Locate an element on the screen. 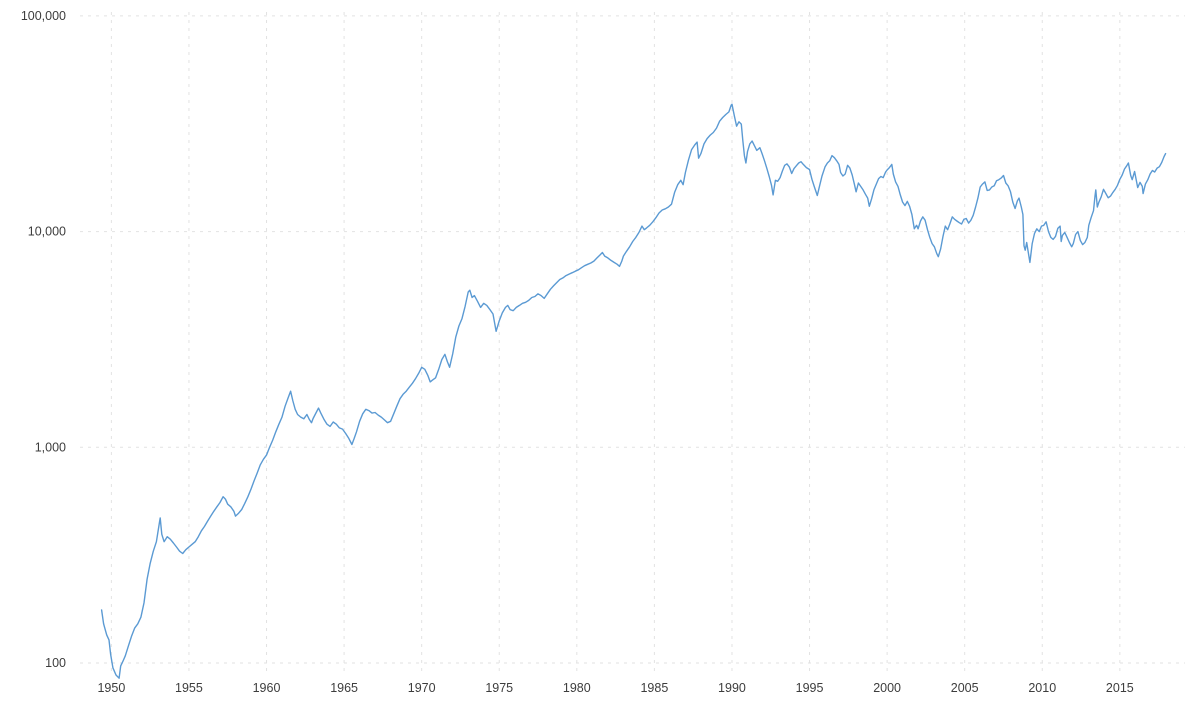  x-axis-tick-label: 1995 is located at coordinates (810, 688).